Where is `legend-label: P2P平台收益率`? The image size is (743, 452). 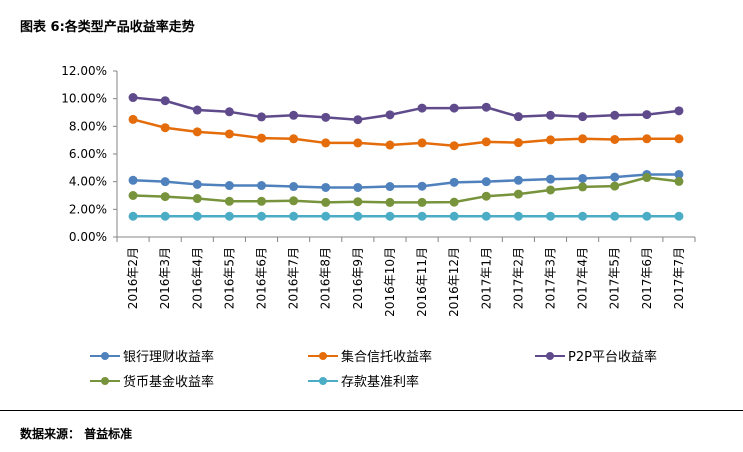
legend-label: P2P平台收益率 is located at coordinates (612, 357).